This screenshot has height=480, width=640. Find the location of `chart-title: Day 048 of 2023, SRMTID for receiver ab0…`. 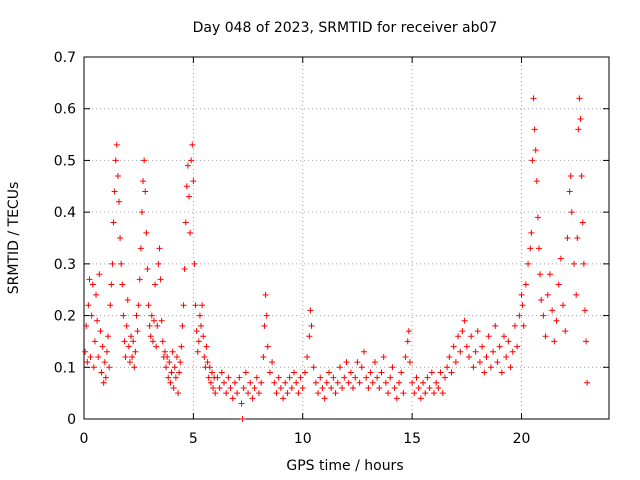

chart-title: Day 048 of 2023, SRMTID for receiver ab0… is located at coordinates (345, 28).